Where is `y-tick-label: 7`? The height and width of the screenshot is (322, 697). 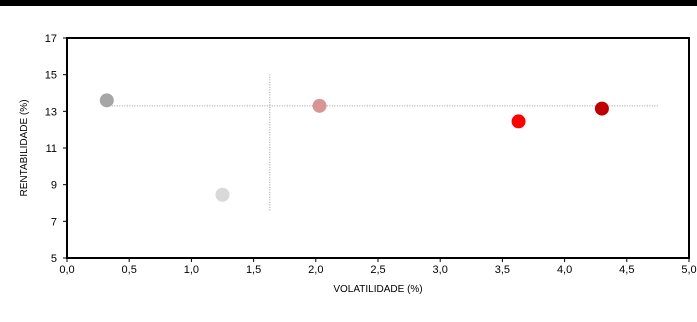
y-tick-label: 7 is located at coordinates (54, 222).